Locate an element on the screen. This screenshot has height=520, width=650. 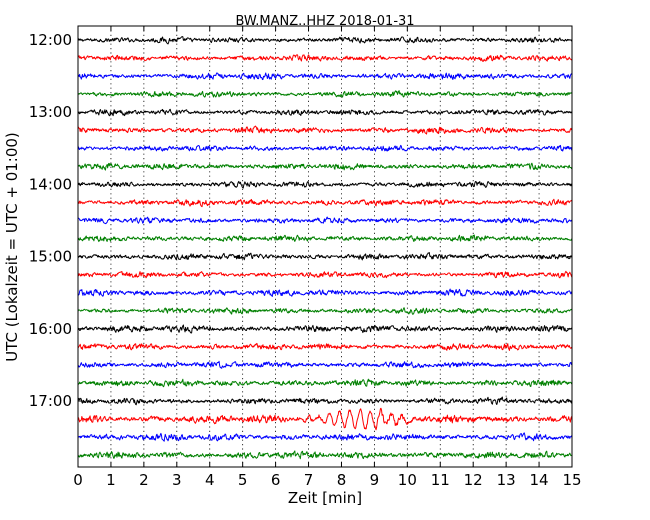
x-tick-label: 7 is located at coordinates (309, 480).